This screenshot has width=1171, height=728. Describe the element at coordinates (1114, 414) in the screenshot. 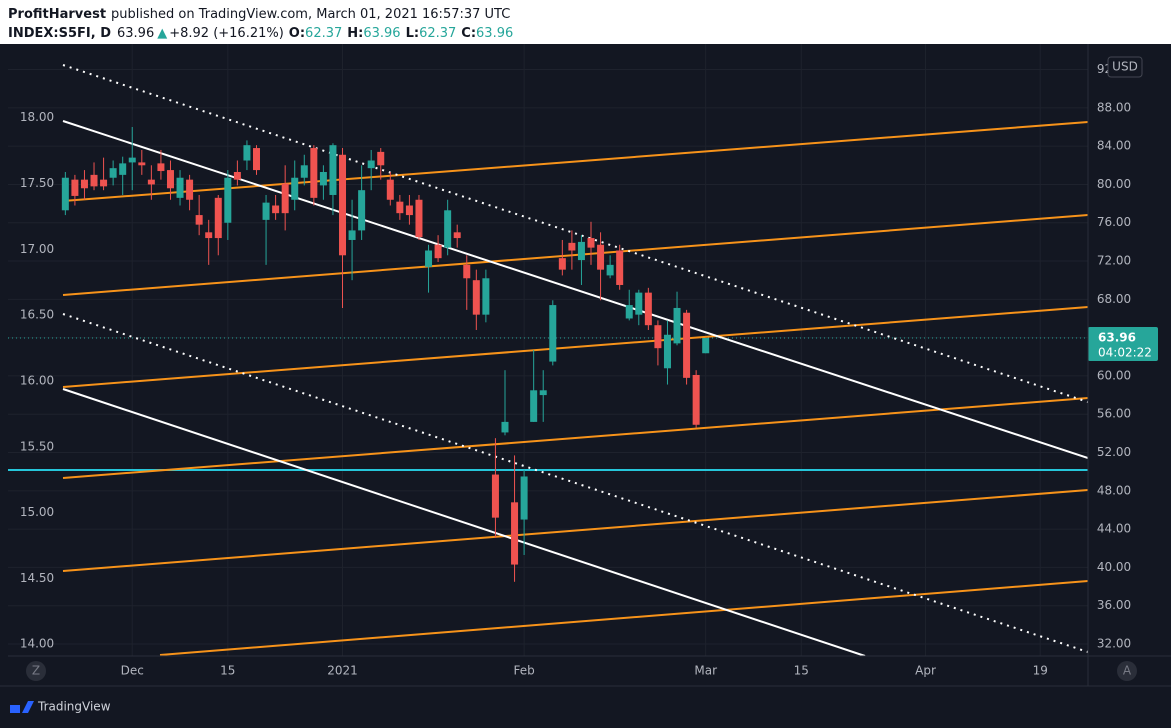

I see `y2-tick-label: 56.00` at that location.